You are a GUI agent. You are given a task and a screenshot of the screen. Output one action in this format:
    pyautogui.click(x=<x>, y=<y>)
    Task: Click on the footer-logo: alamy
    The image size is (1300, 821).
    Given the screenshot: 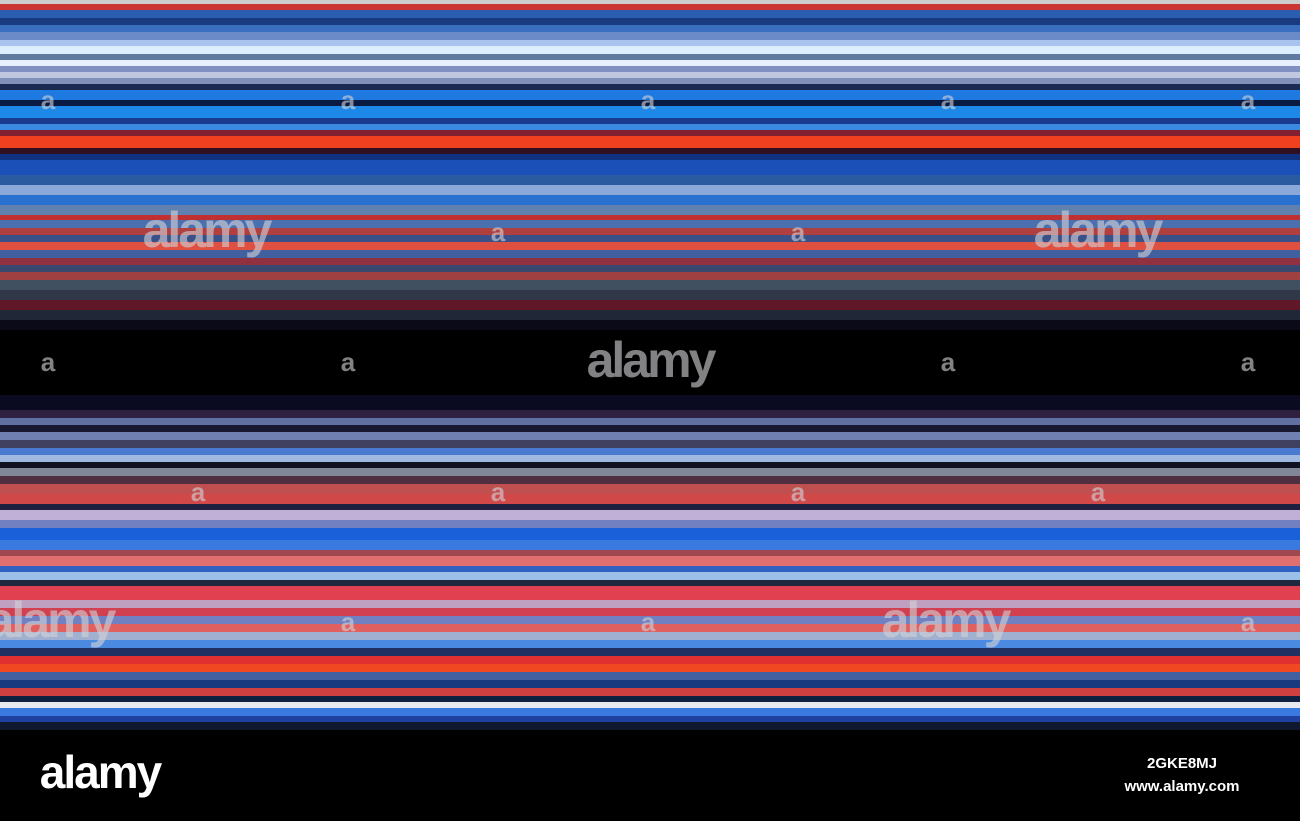 What is the action you would take?
    pyautogui.click(x=101, y=772)
    